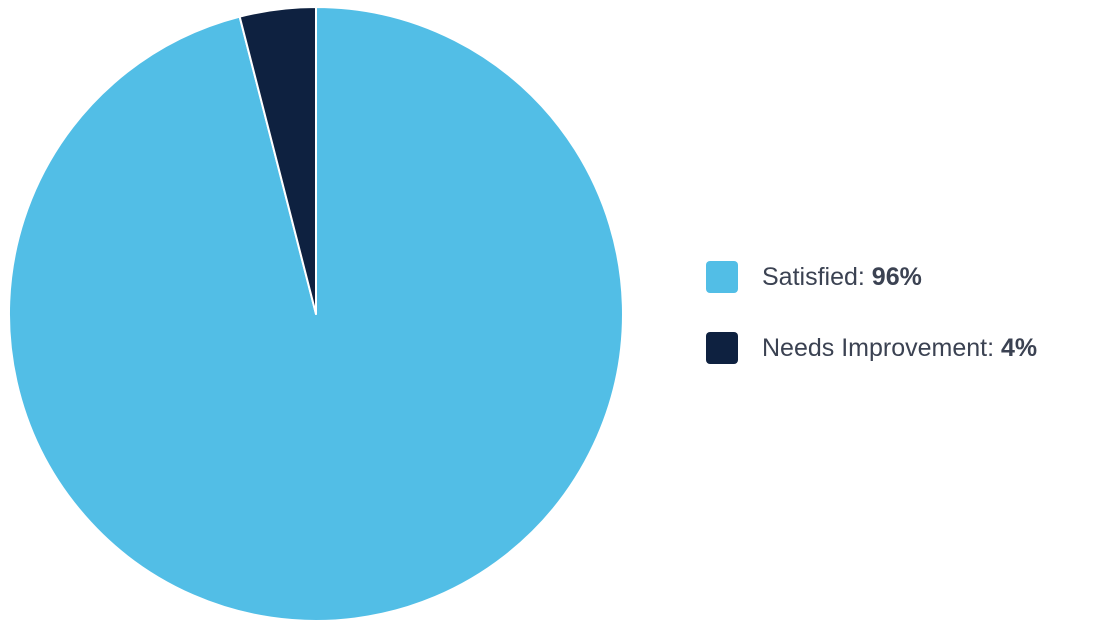 This screenshot has height=621, width=1104. What do you see at coordinates (277, 160) in the screenshot?
I see `pie-slice-needs-improvement` at bounding box center [277, 160].